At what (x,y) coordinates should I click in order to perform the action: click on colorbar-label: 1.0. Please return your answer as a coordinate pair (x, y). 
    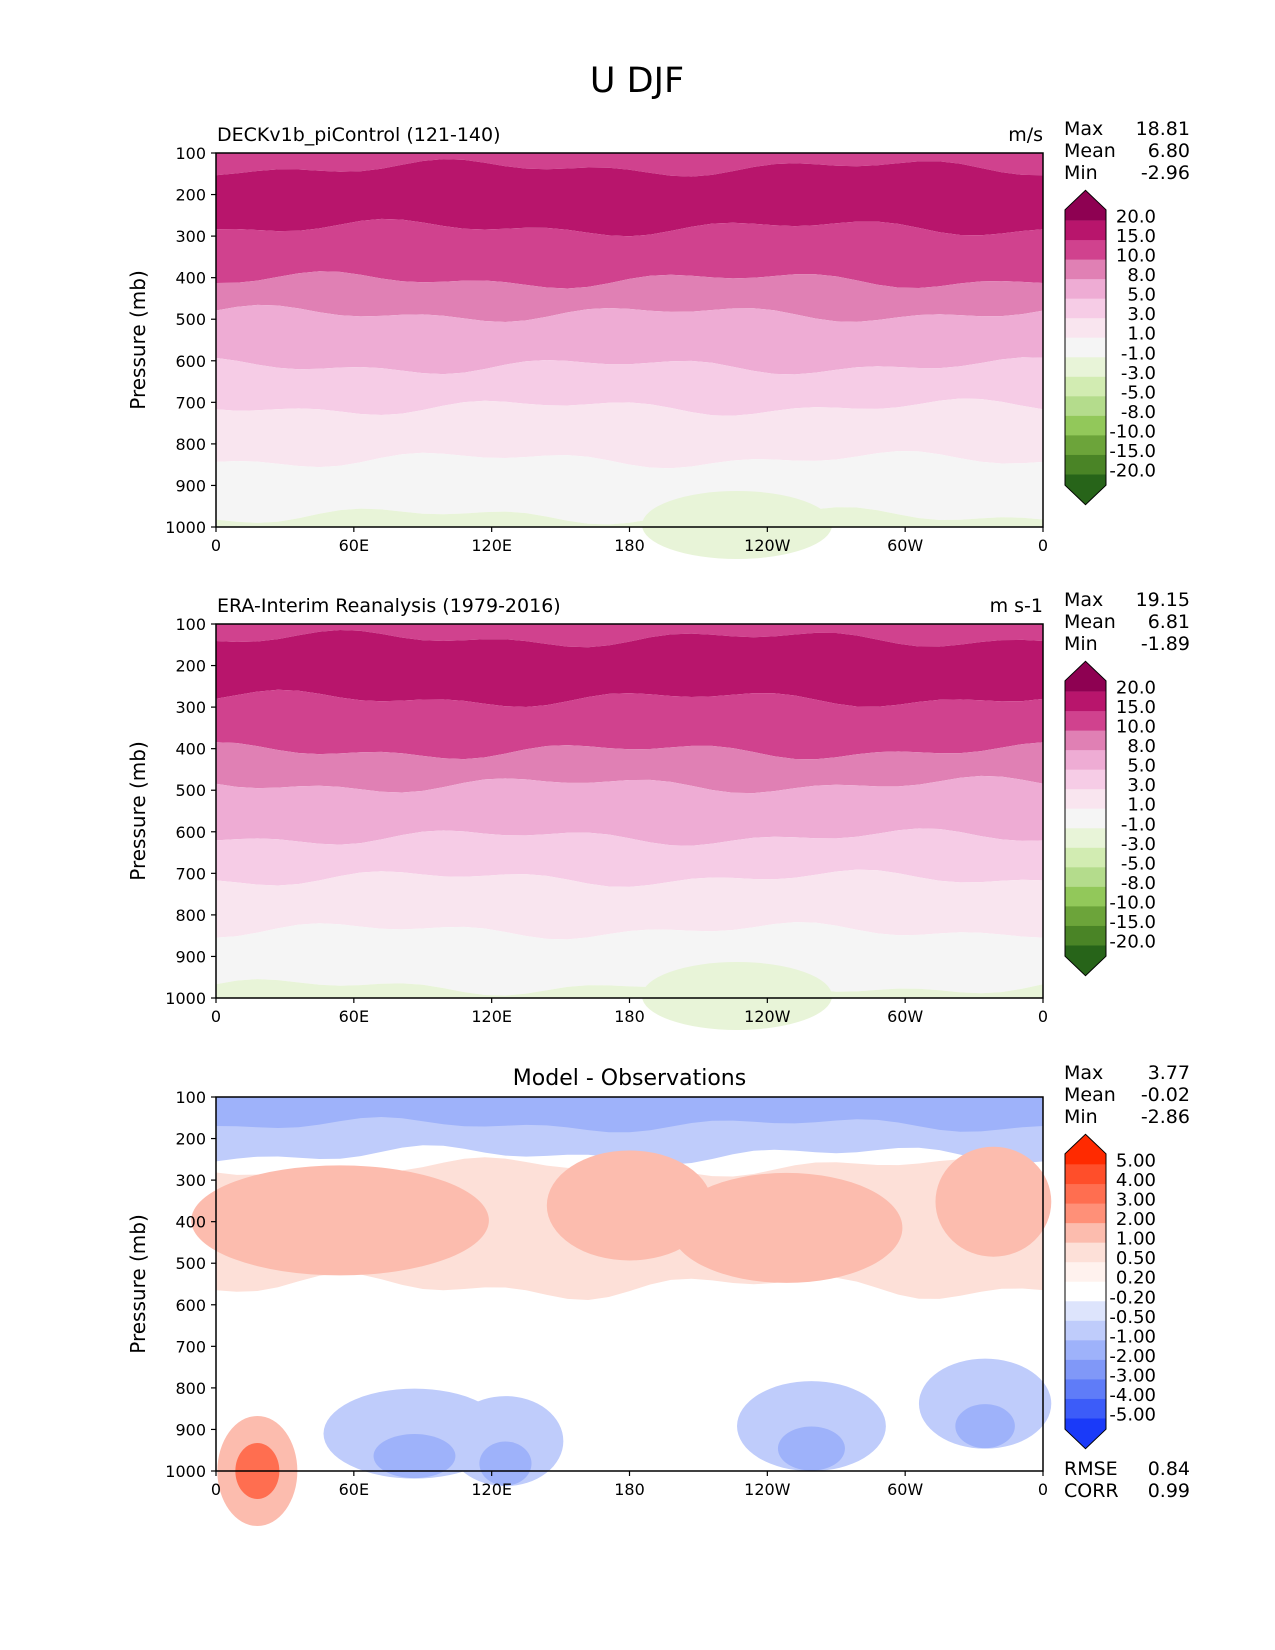
    Looking at the image, I should click on (1141, 805).